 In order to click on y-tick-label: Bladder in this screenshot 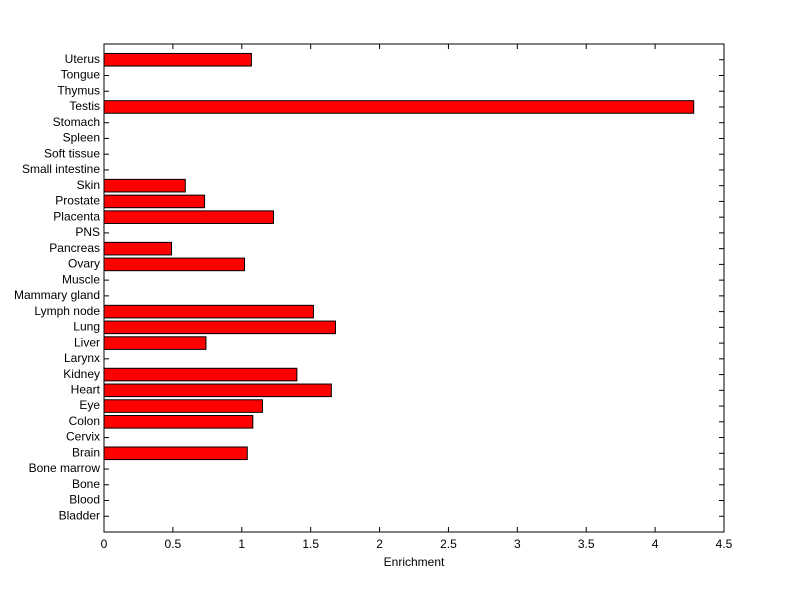, I will do `click(79, 515)`.